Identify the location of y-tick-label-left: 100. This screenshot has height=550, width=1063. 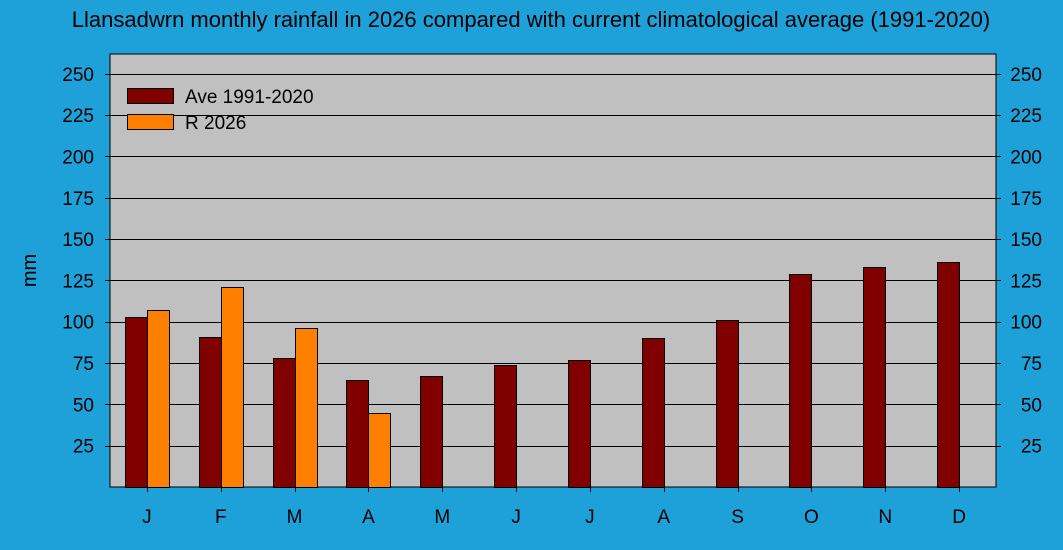
(78, 323).